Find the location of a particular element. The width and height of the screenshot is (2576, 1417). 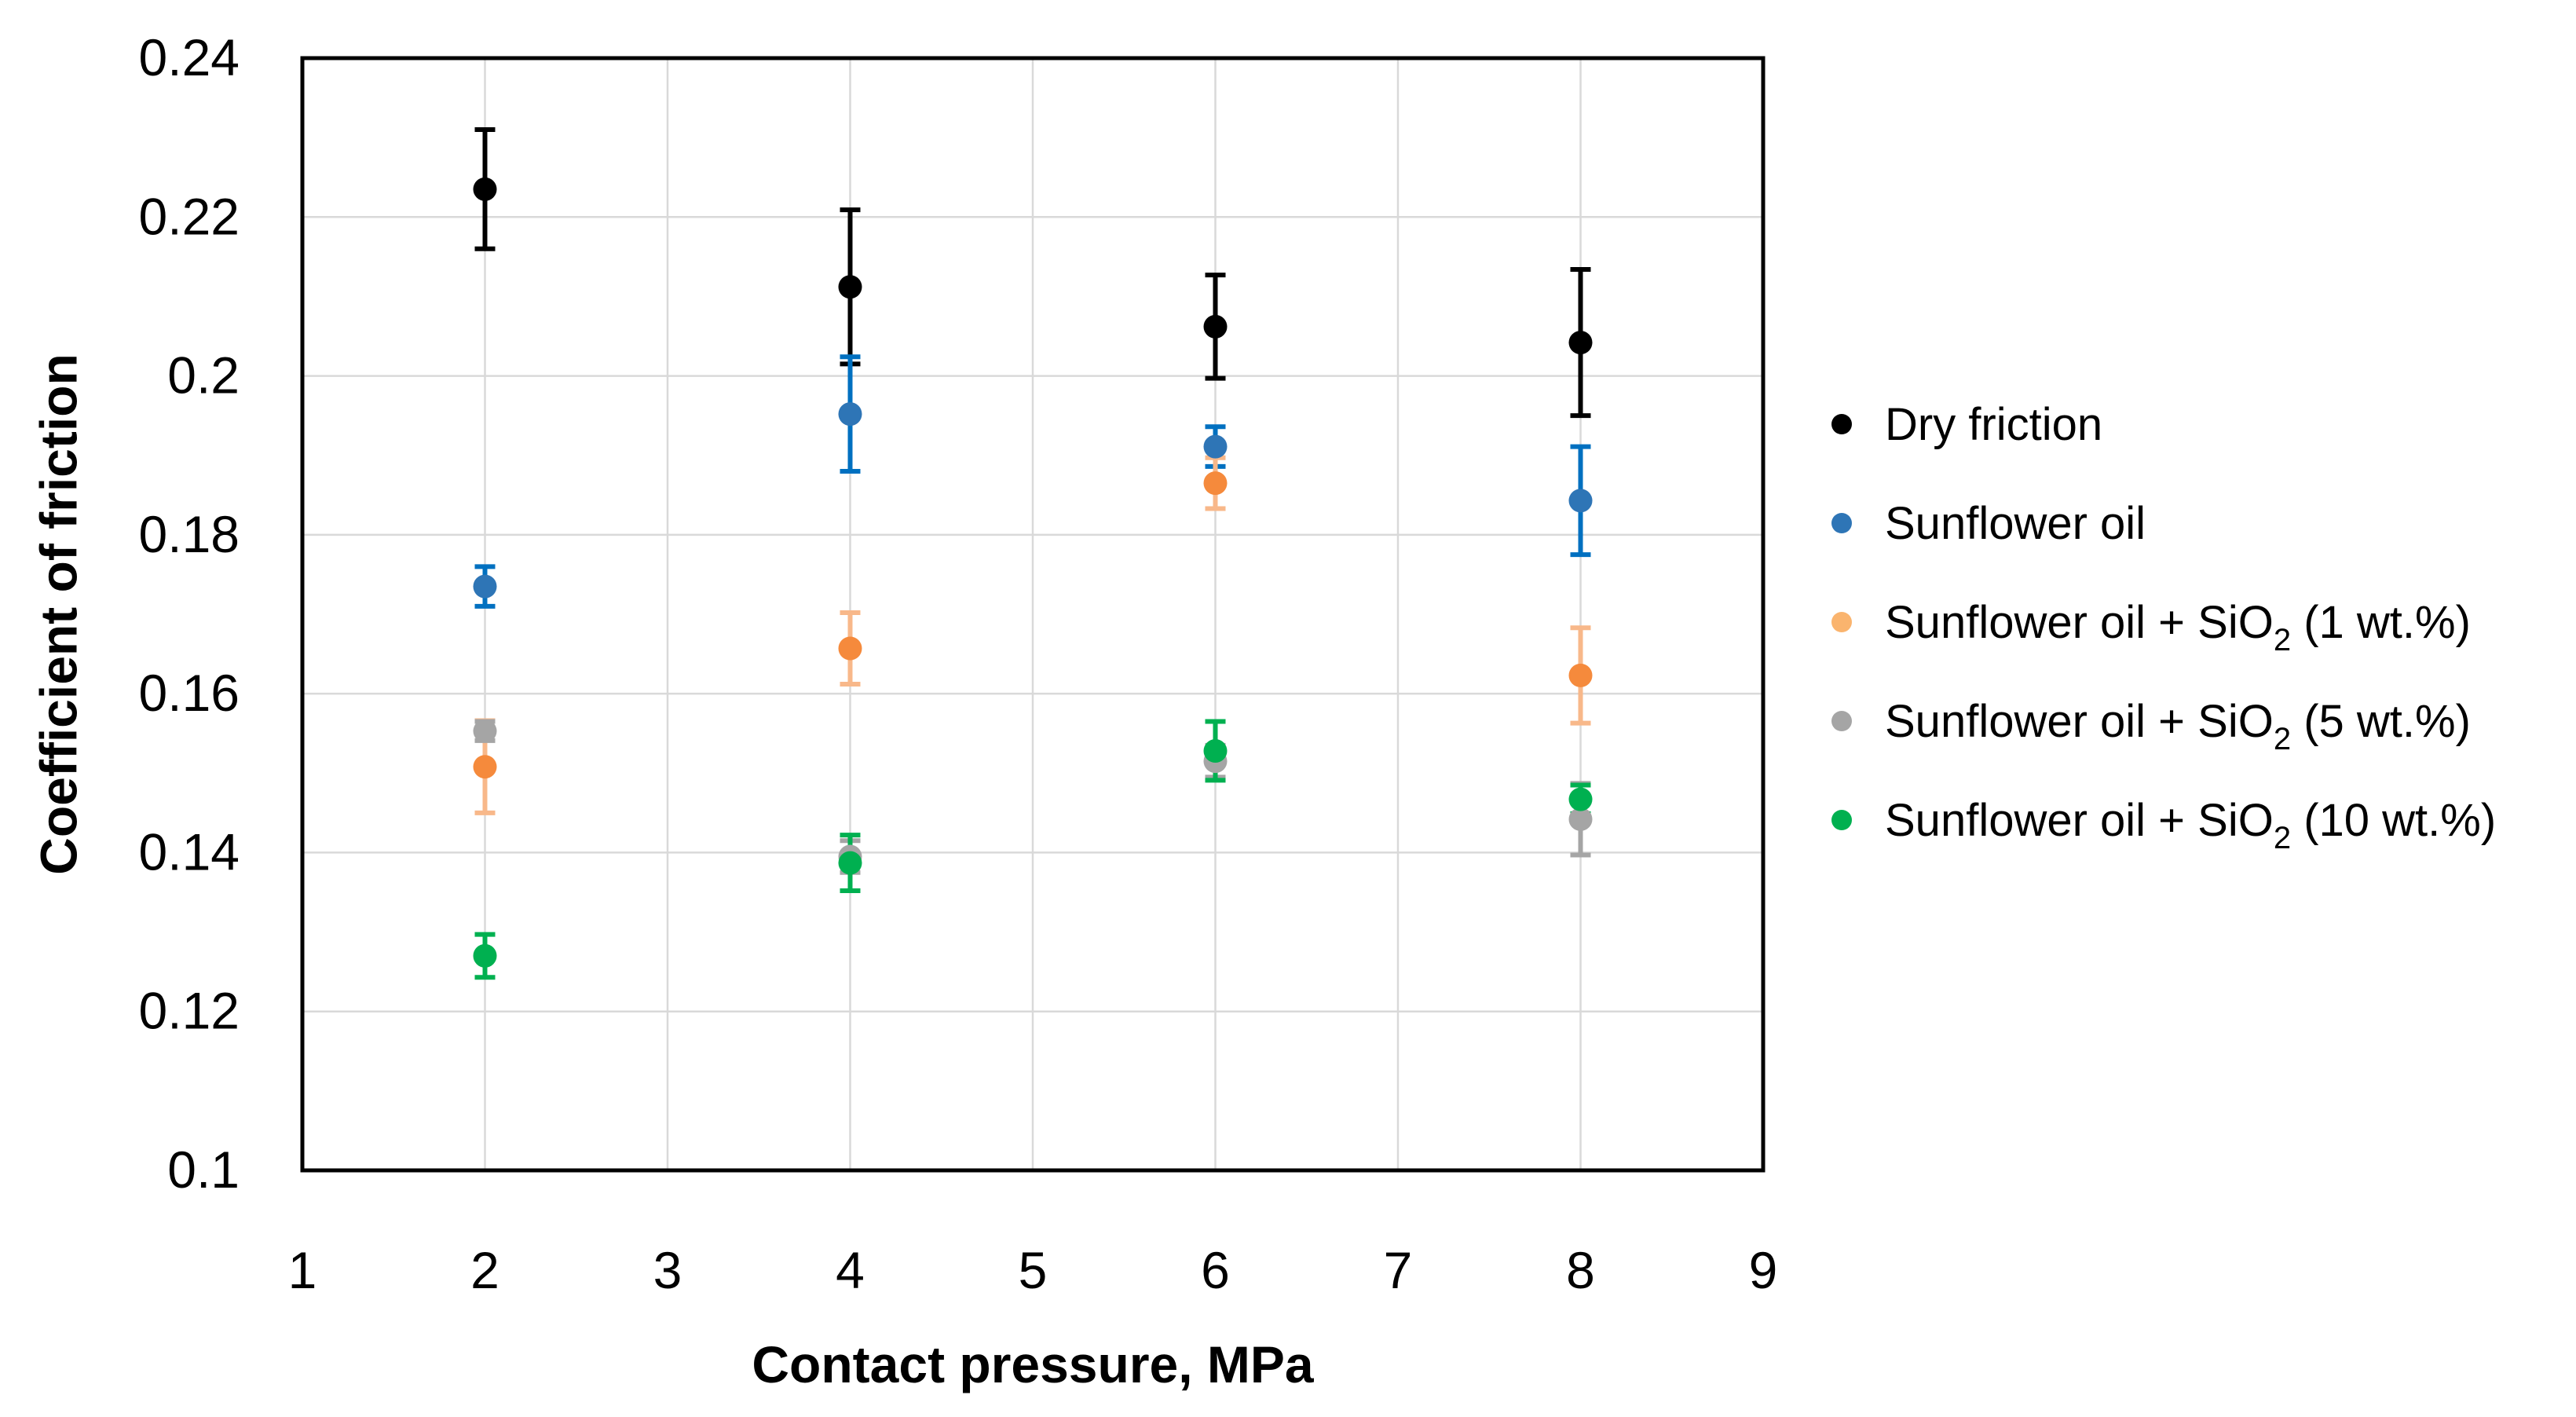

y-axis-title: Coefficient of friction is located at coordinates (58, 614).